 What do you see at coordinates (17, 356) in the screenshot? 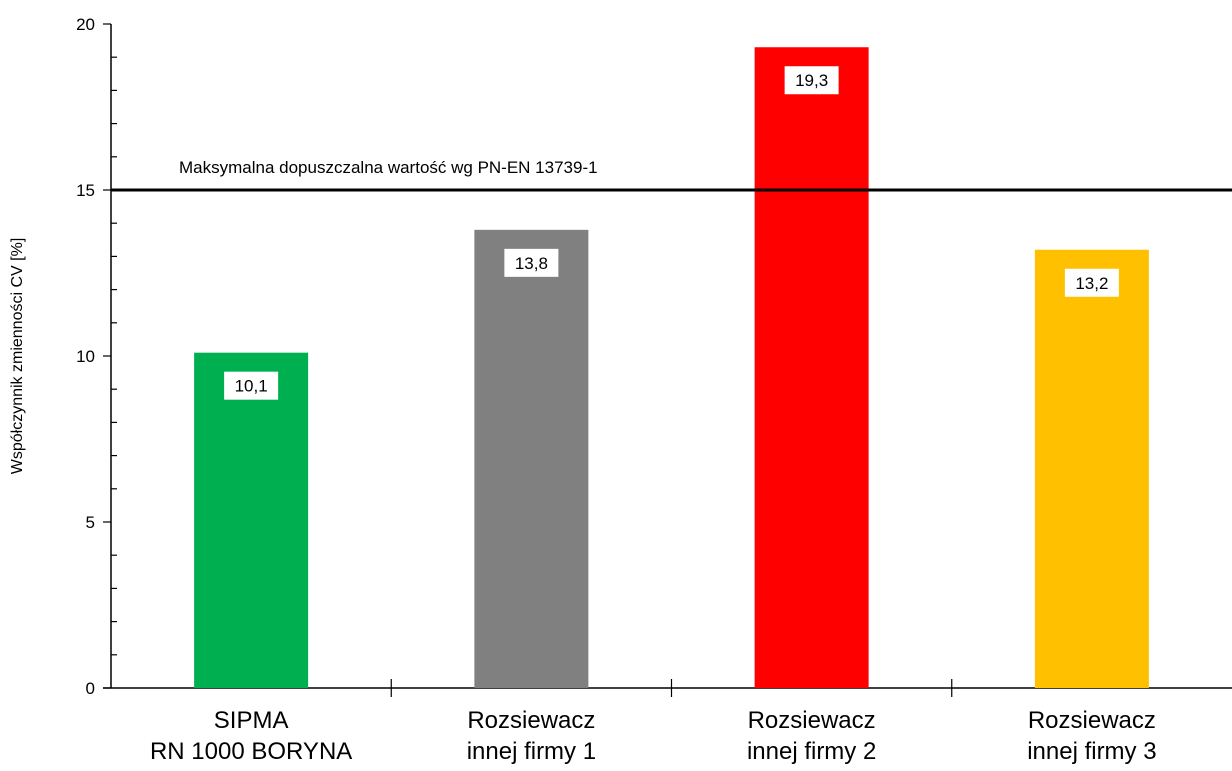
I see `y-axis-title: Współczynnik zmienności CV [%]` at bounding box center [17, 356].